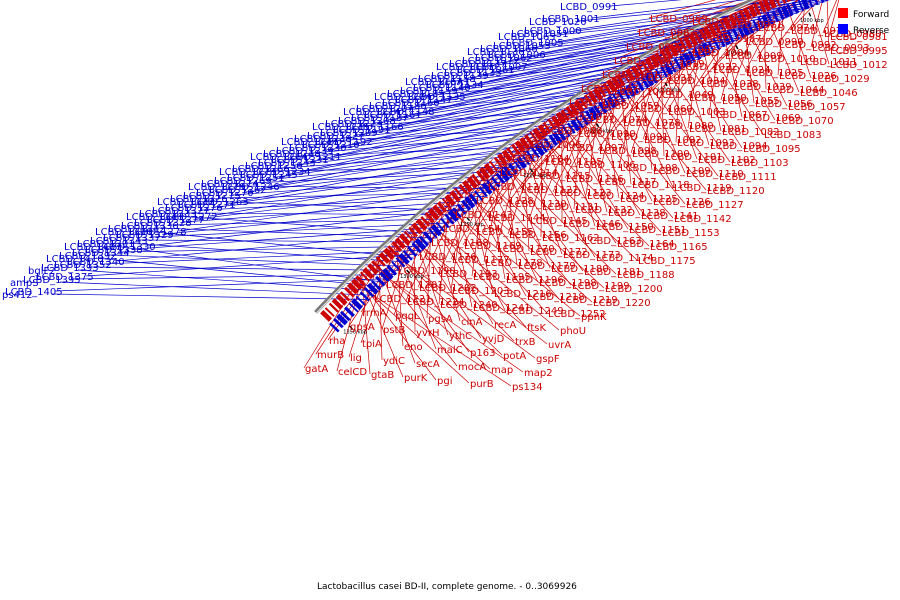 The image size is (900, 600). What do you see at coordinates (256, 178) in the screenshot?
I see `reverse-gene-label: LCBD_1251` at bounding box center [256, 178].